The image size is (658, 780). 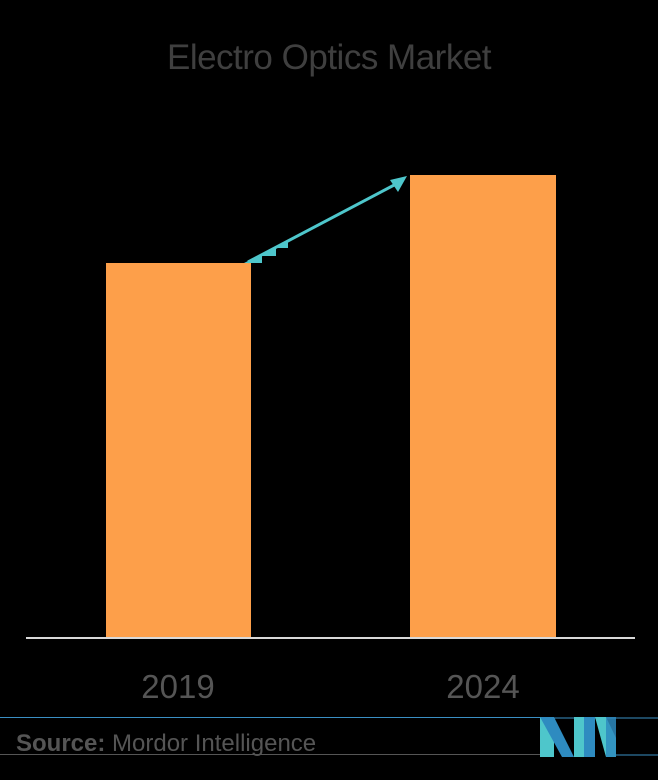 What do you see at coordinates (211, 743) in the screenshot?
I see `source-value: Mordor Intelligence` at bounding box center [211, 743].